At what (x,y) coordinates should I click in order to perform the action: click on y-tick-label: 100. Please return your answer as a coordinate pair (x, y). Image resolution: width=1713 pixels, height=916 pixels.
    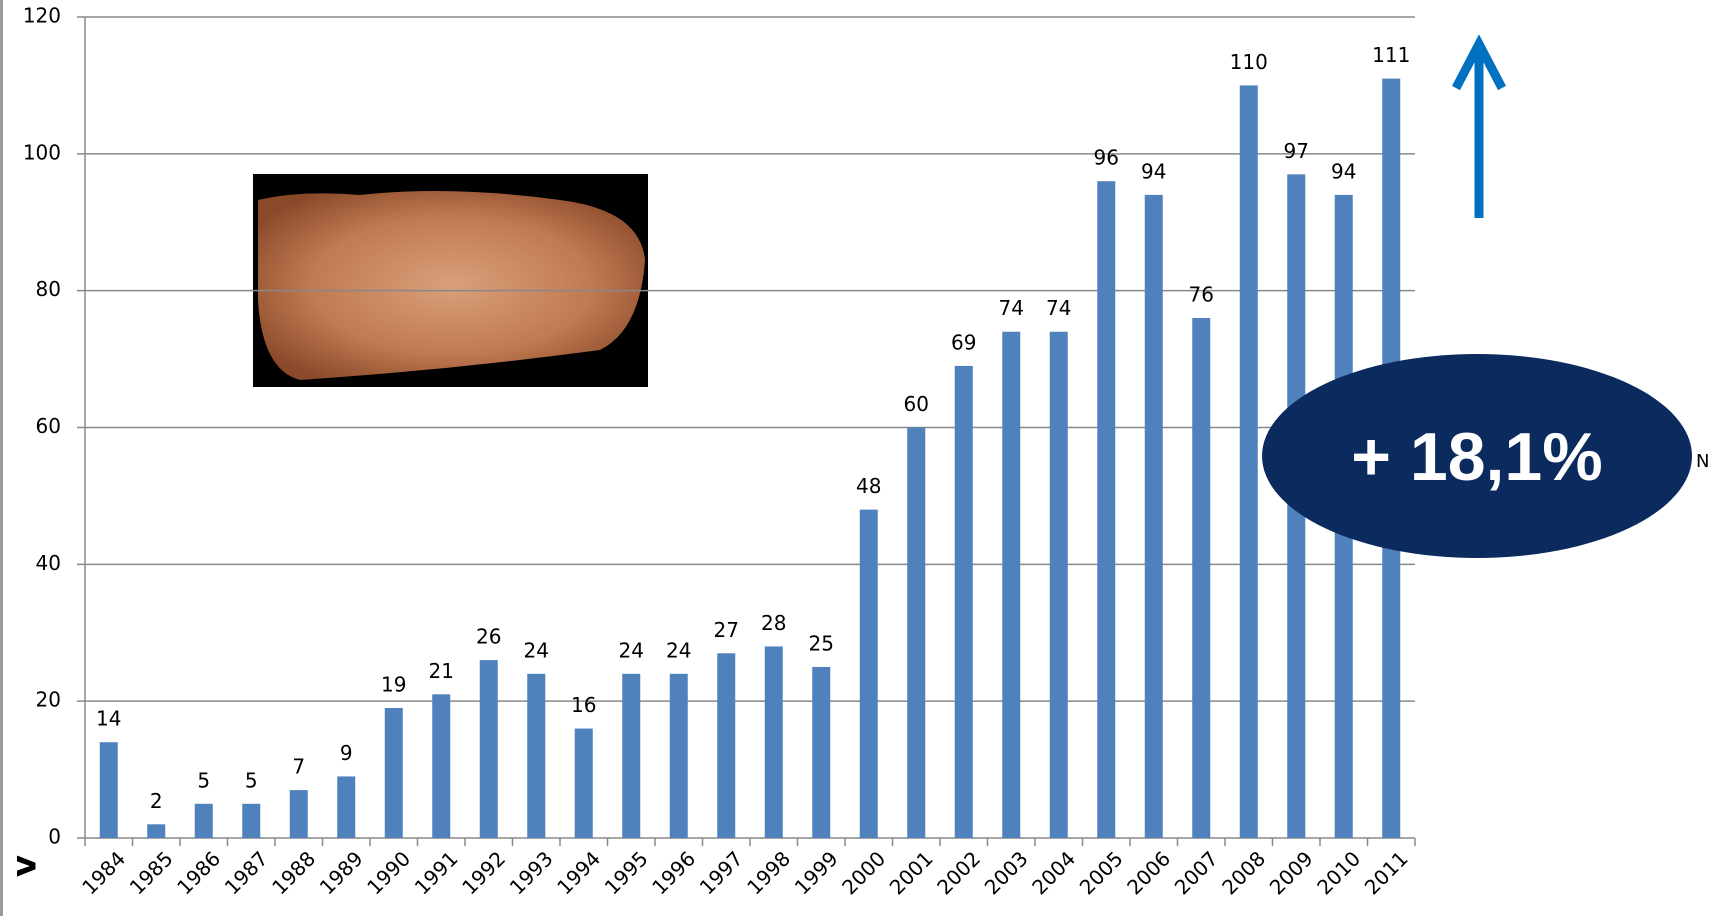
    Looking at the image, I should click on (42, 152).